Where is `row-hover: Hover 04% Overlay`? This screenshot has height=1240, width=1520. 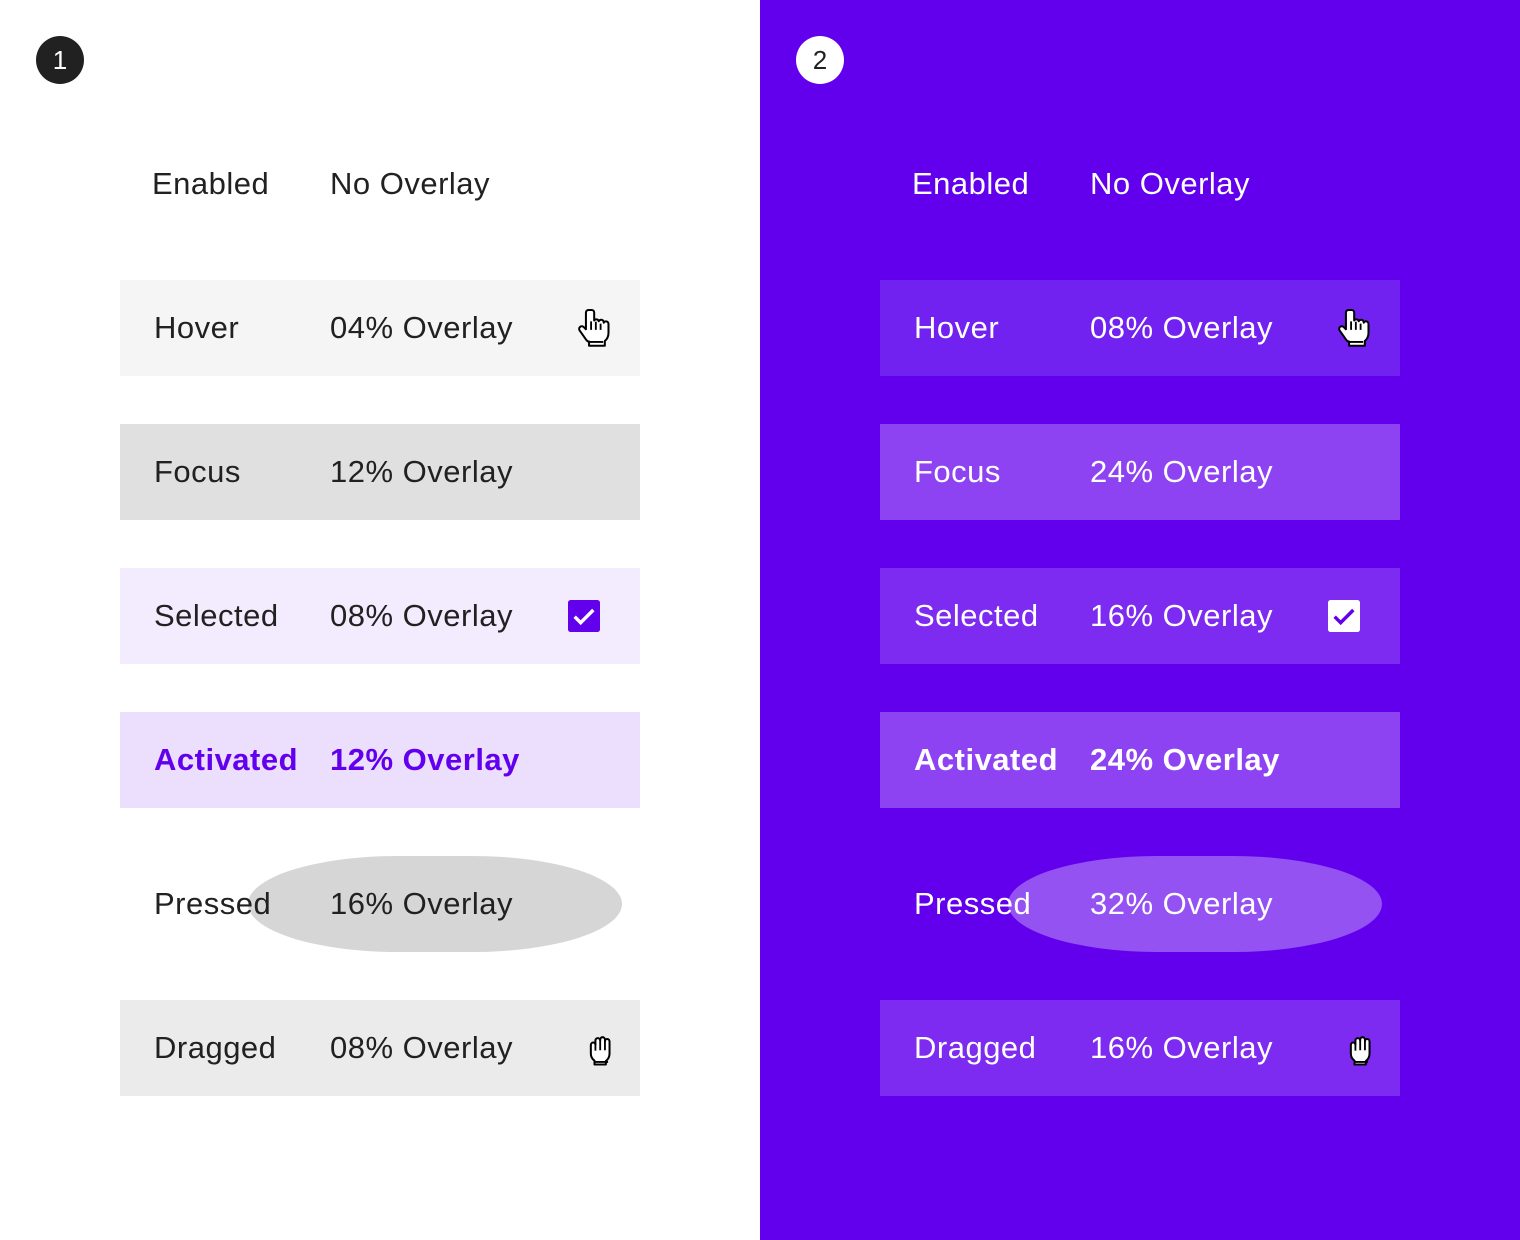
row-hover: Hover 04% Overlay is located at coordinates (380, 328).